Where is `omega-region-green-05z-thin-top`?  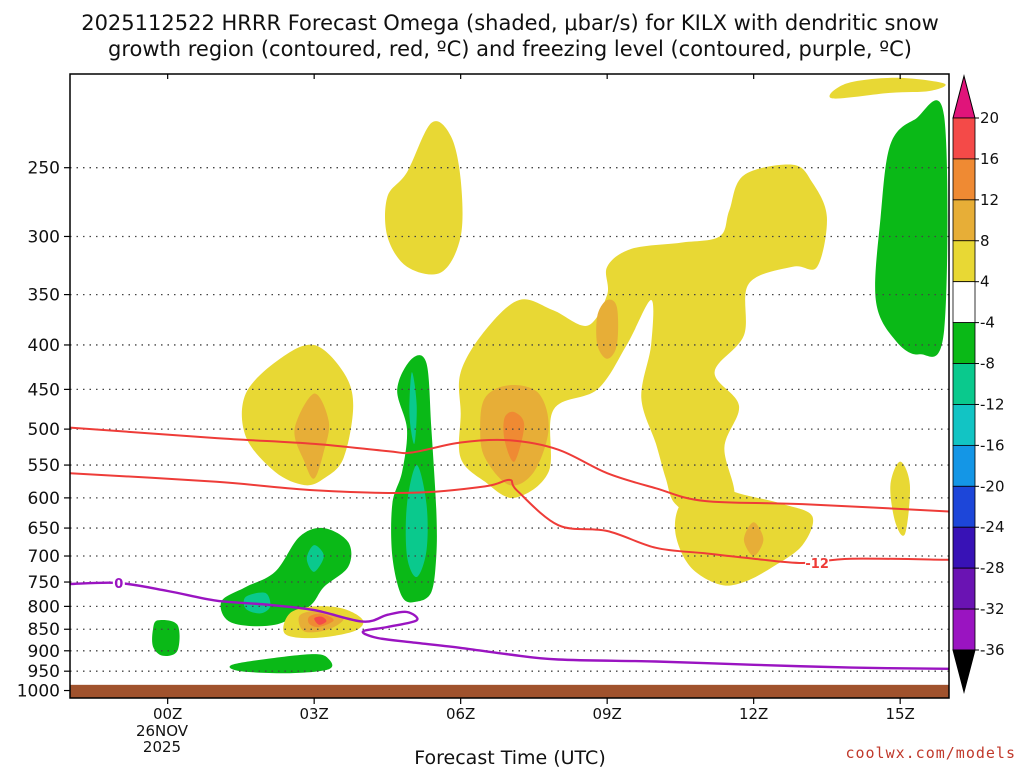 omega-region-green-05z-thin-top is located at coordinates (413, 408).